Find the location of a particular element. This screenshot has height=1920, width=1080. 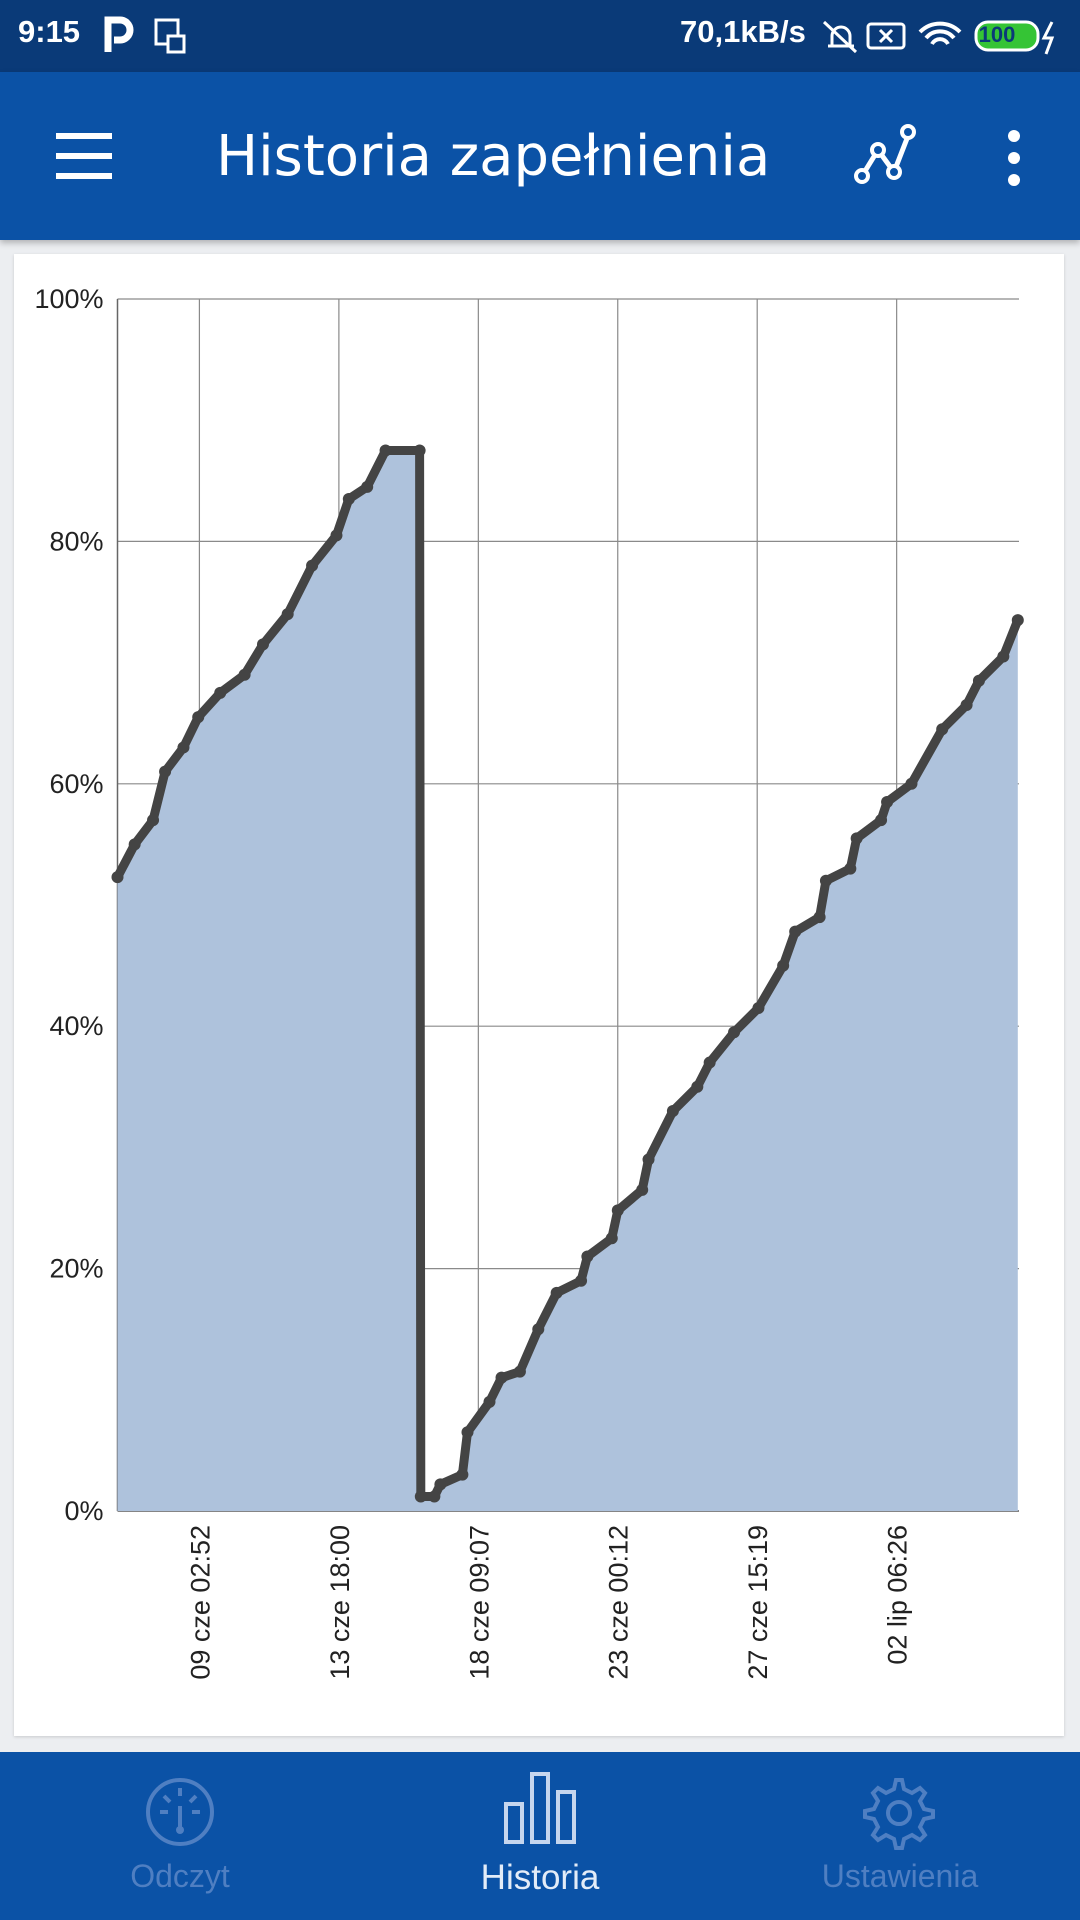

x-tick-label: 27 cze 15:19 is located at coordinates (758, 1602).